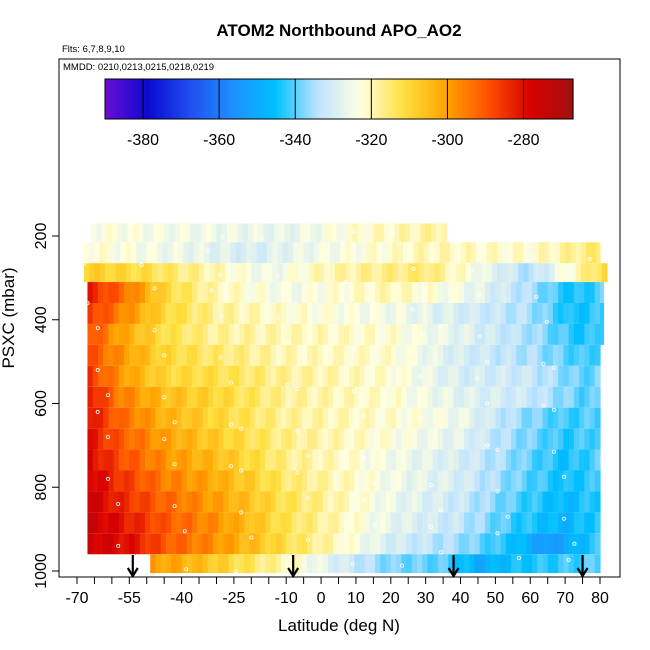 This screenshot has height=650, width=650. Describe the element at coordinates (41, 319) in the screenshot. I see `y-tick-label: 400` at that location.